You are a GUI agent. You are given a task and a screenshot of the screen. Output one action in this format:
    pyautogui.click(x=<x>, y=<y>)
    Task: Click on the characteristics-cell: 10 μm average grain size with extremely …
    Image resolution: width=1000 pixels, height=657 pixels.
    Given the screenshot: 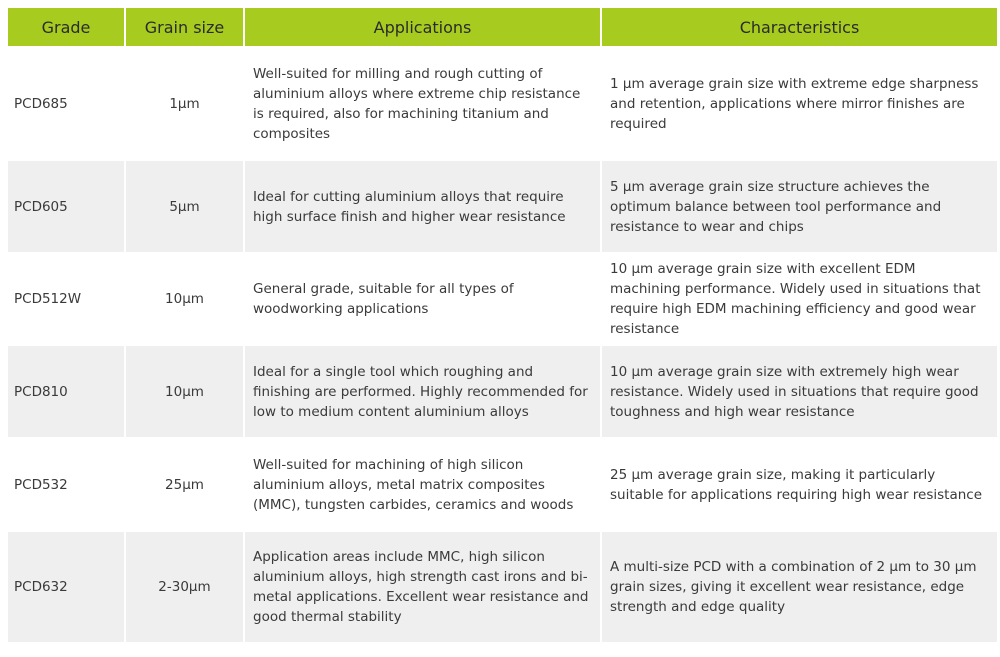 What is the action you would take?
    pyautogui.click(x=799, y=391)
    